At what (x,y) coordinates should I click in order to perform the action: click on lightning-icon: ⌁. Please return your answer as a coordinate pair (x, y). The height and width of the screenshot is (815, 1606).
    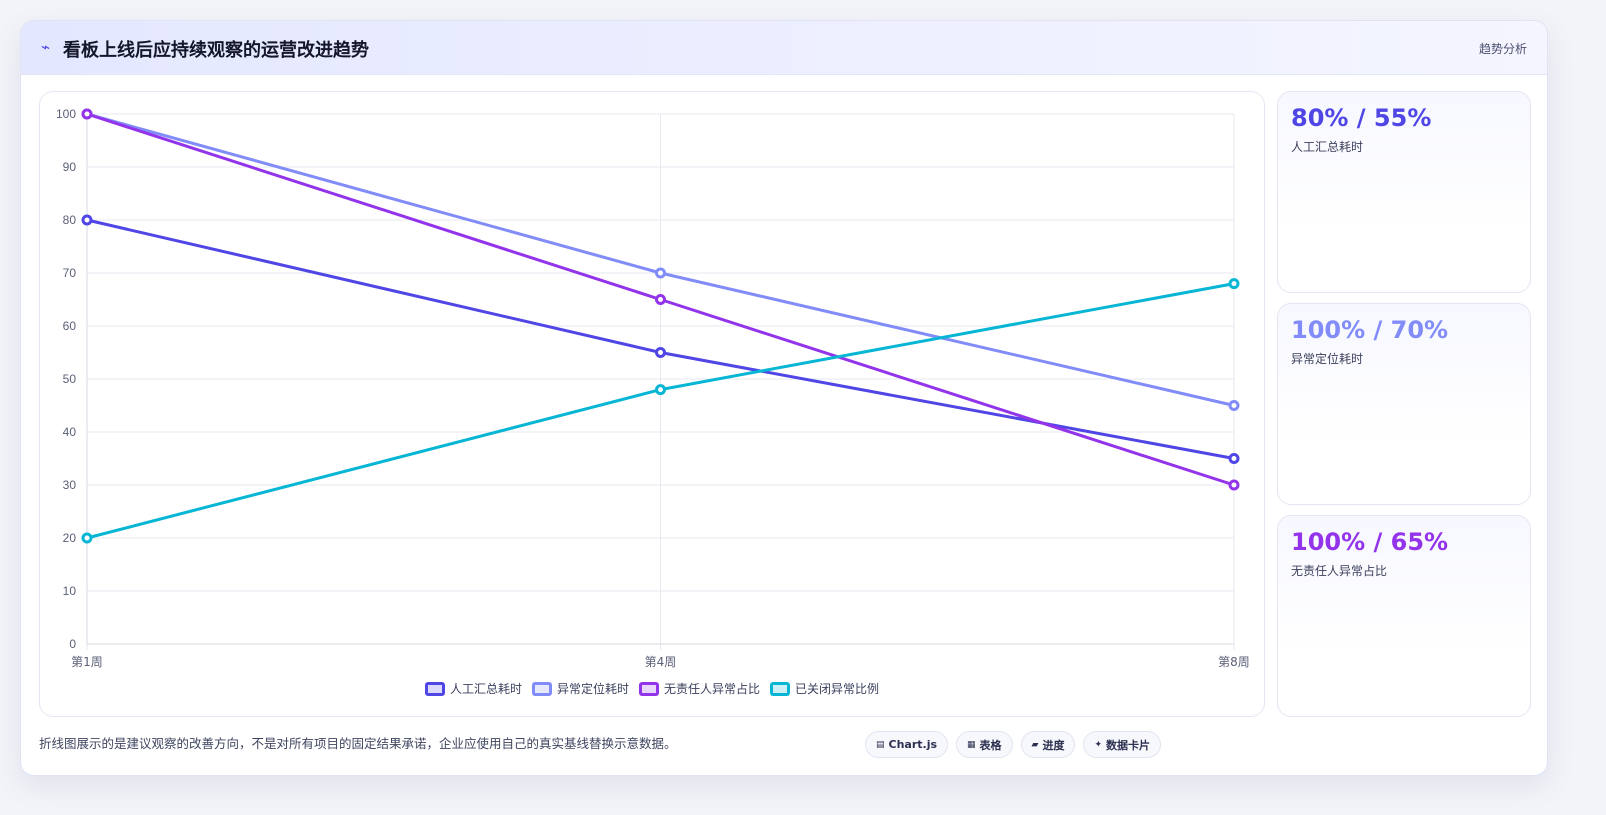
    Looking at the image, I should click on (46, 47).